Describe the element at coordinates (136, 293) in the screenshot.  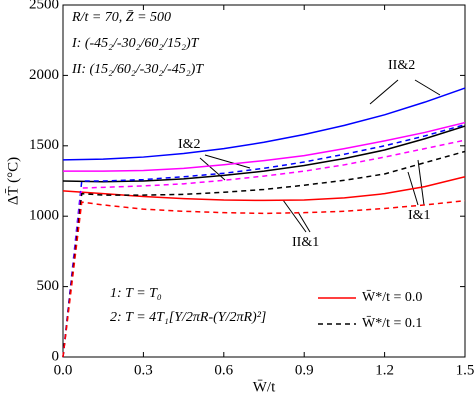
I see `annotation: 1: T = T₀` at that location.